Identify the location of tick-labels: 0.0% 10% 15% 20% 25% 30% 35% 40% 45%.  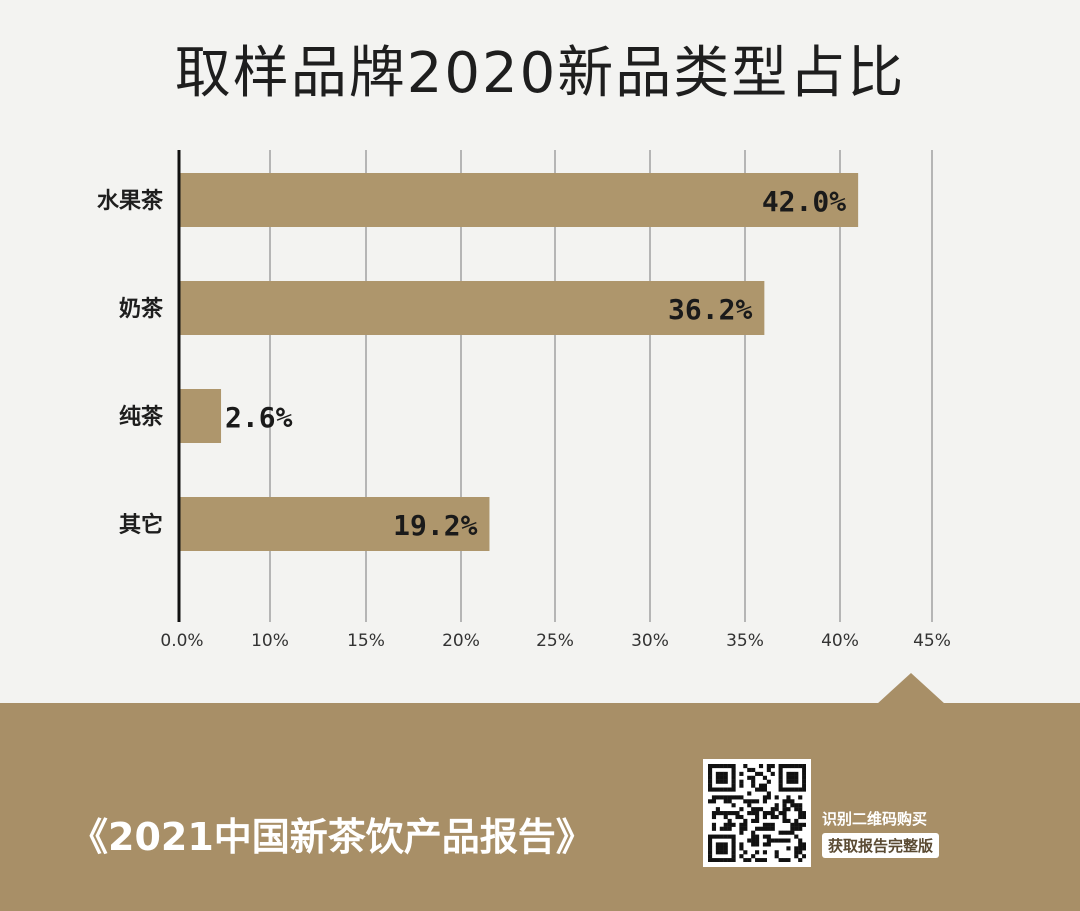
(555, 641).